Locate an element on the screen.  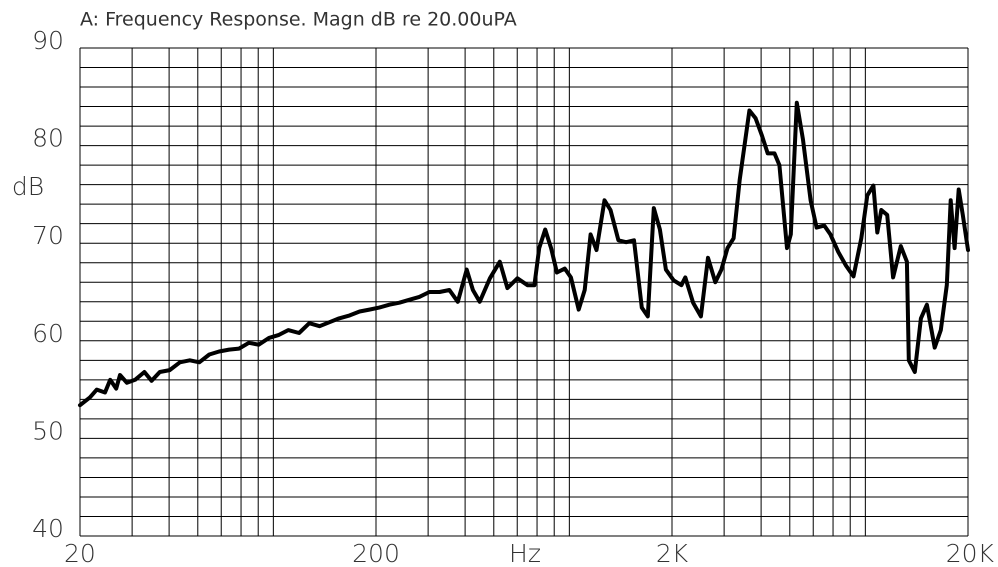
y-tick-label: 90 is located at coordinates (48, 40).